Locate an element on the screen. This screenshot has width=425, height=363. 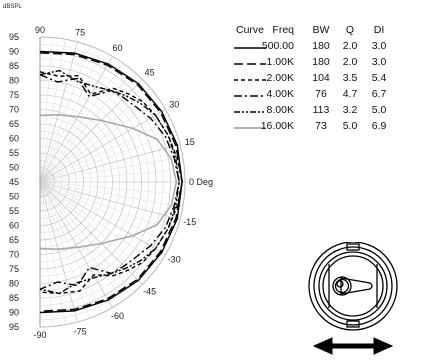
legend-bw: 73 is located at coordinates (321, 126).